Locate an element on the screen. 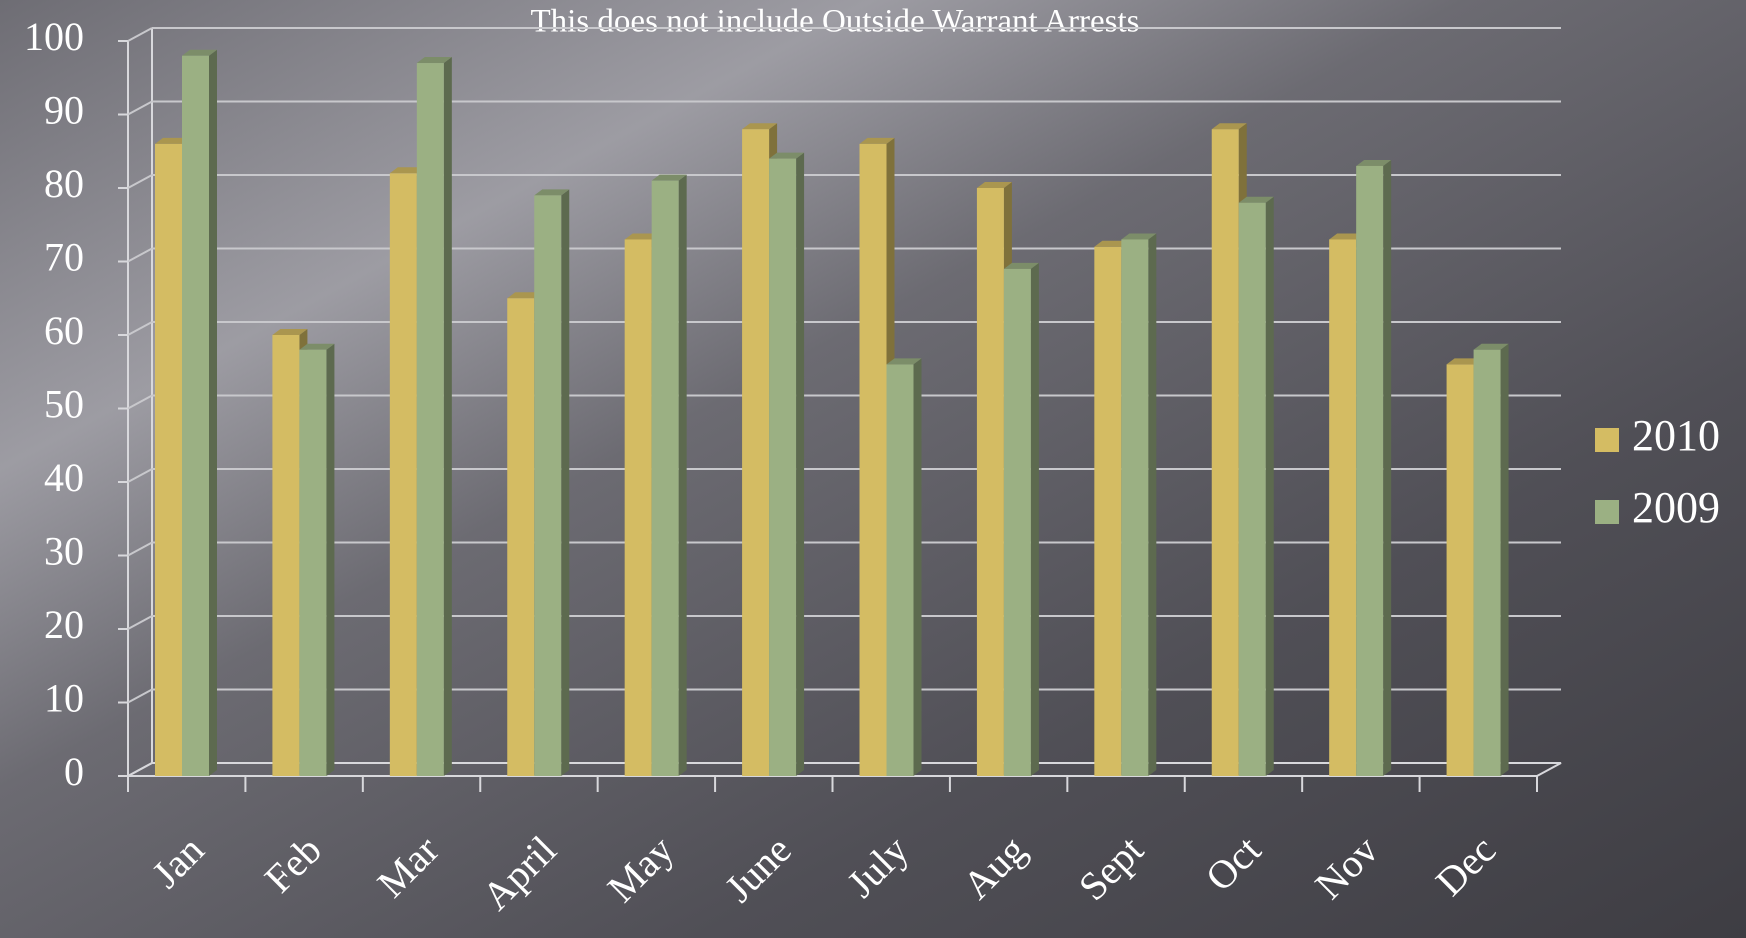  legend-label: 2009 is located at coordinates (1676, 507).